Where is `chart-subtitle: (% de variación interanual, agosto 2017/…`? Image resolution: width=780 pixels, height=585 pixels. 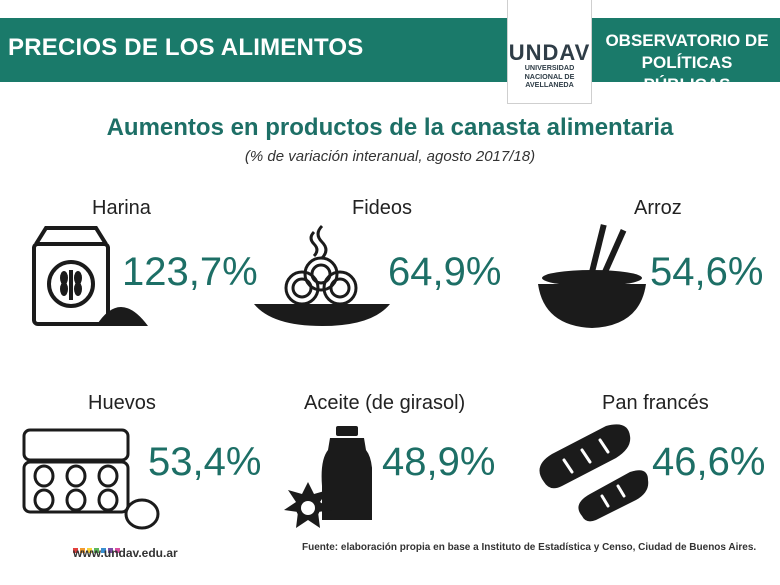
chart-subtitle: (% de variación interanual, agosto 2017/… is located at coordinates (390, 156).